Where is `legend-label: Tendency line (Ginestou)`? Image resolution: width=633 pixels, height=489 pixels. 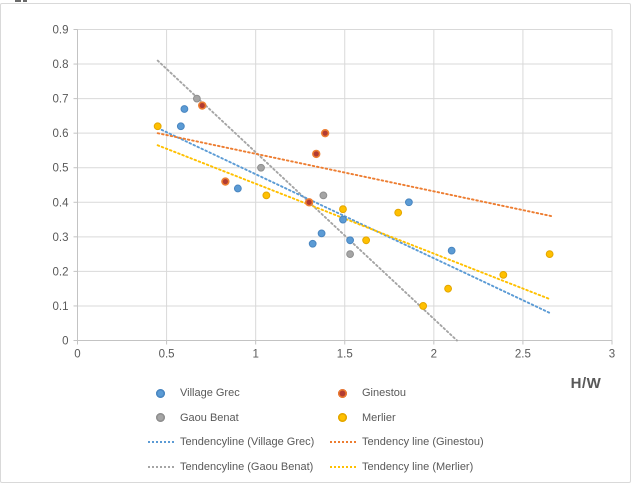
legend-label: Tendency line (Ginestou) is located at coordinates (423, 442).